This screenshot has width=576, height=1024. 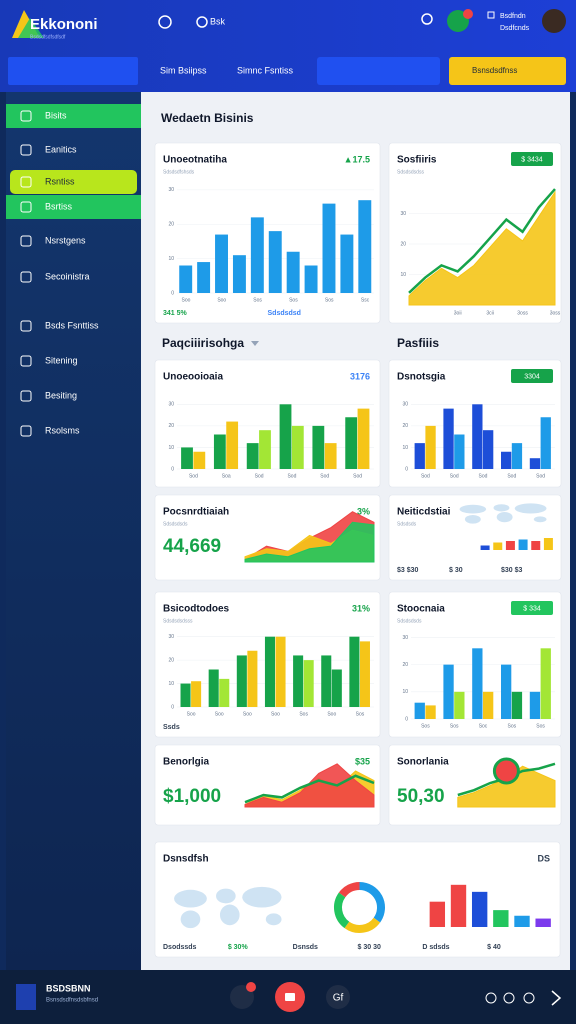 I want to click on section-title: Pasfiiis, so click(x=418, y=343).